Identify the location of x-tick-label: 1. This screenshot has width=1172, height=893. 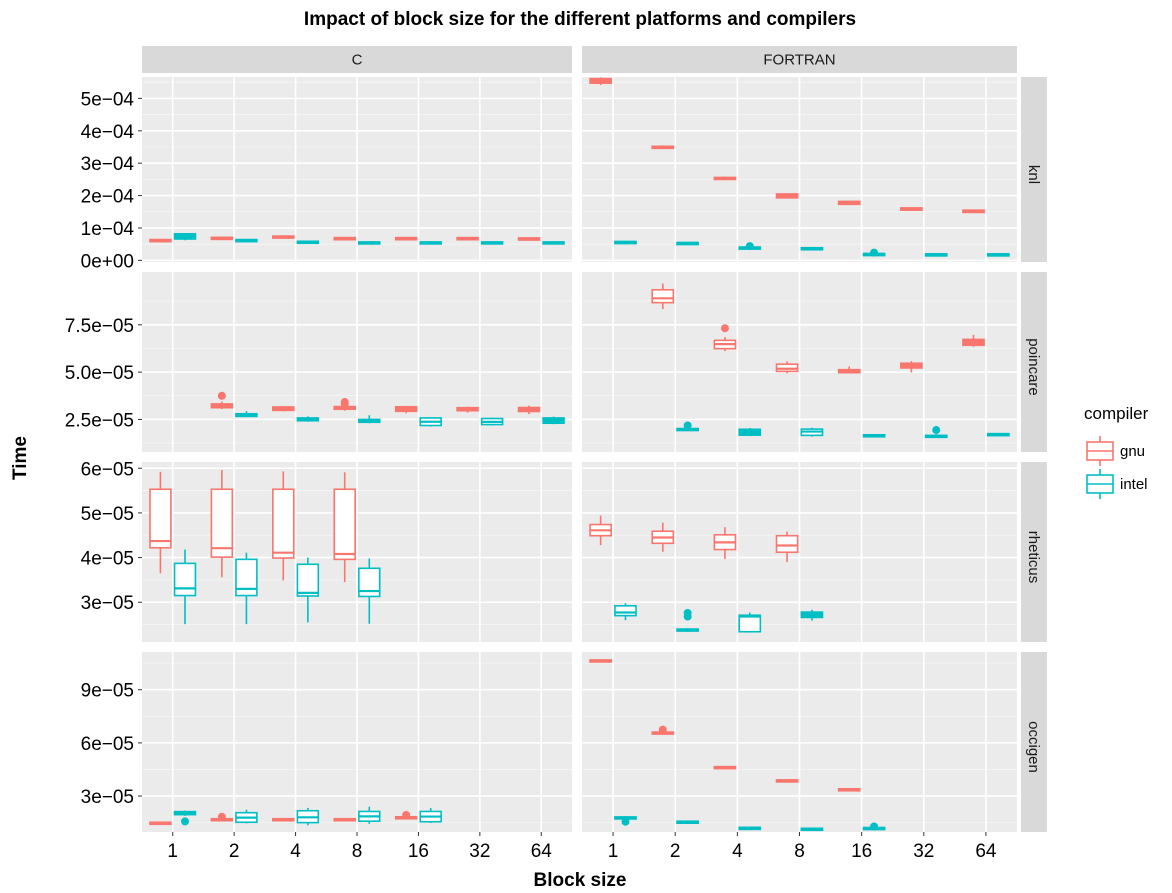
(613, 851).